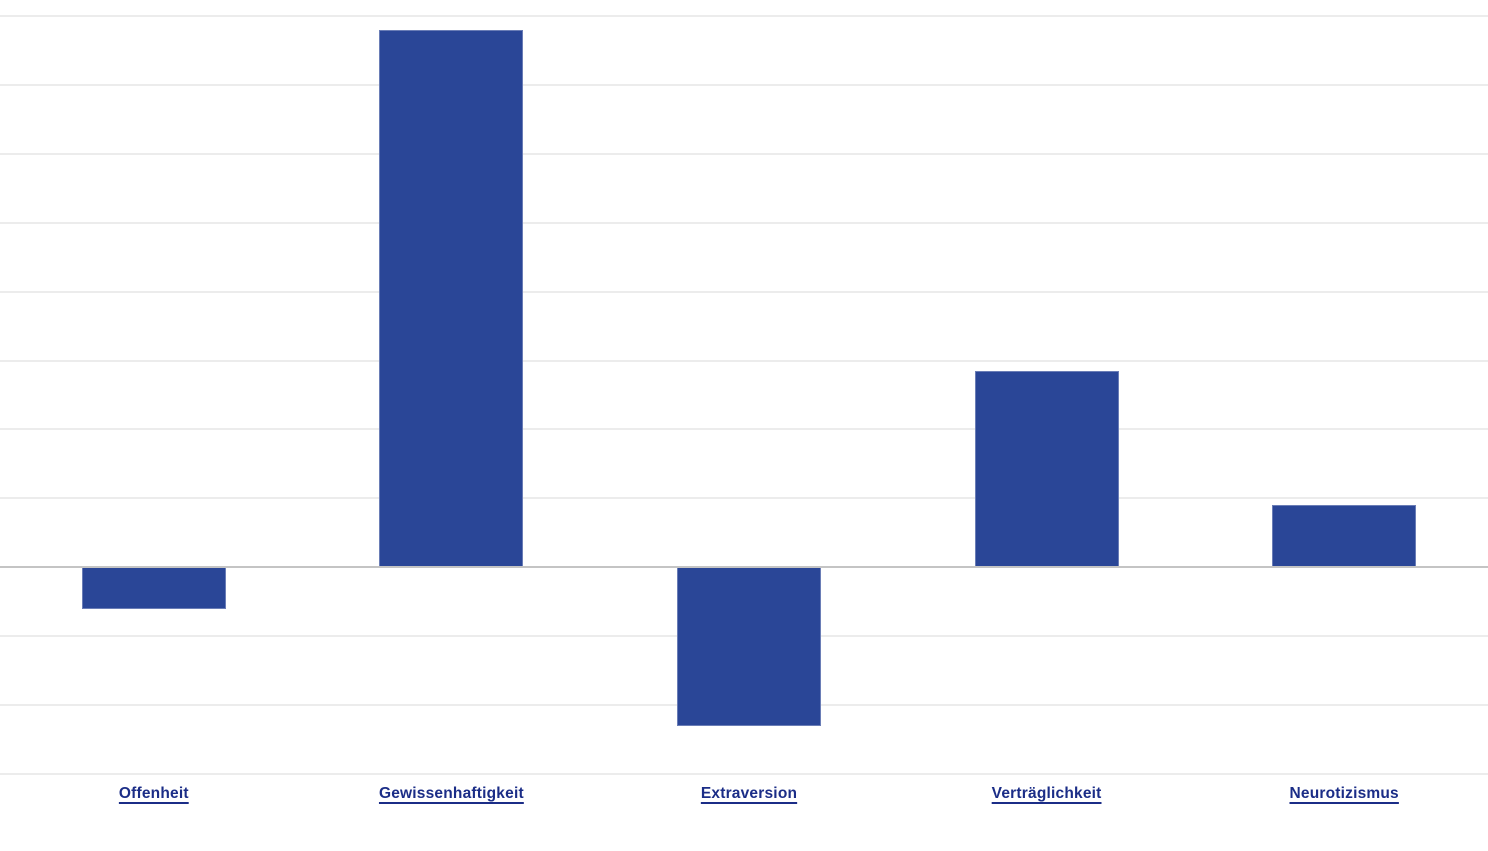 Image resolution: width=1488 pixels, height=851 pixels. I want to click on x-axis-label-gewissenhaftigkeit: Gewissenhaftigkeit, so click(451, 793).